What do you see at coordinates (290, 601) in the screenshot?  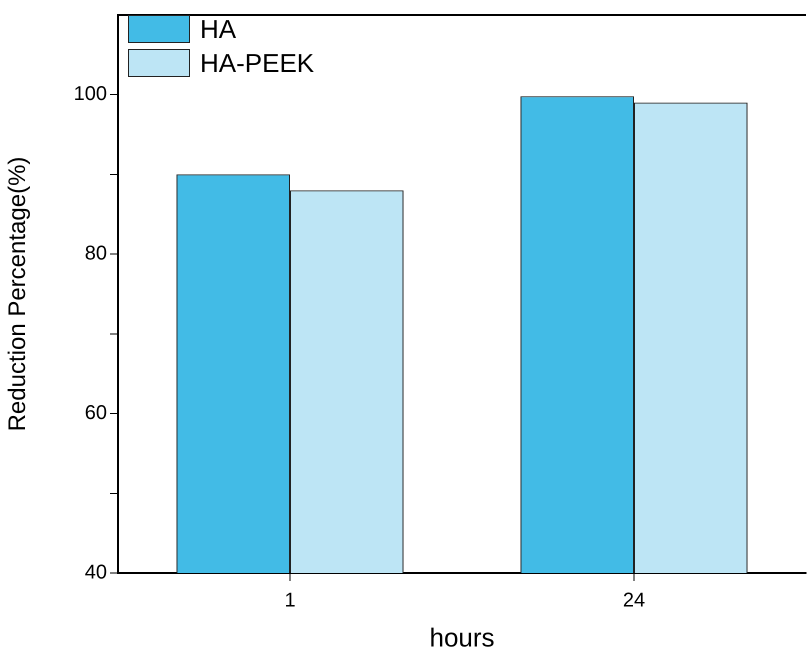 I see `x-tick-label: 1` at bounding box center [290, 601].